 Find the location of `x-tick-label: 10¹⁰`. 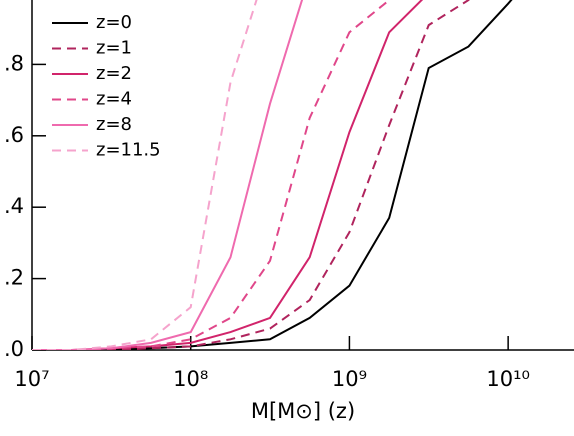

x-tick-label: 10¹⁰ is located at coordinates (508, 379).